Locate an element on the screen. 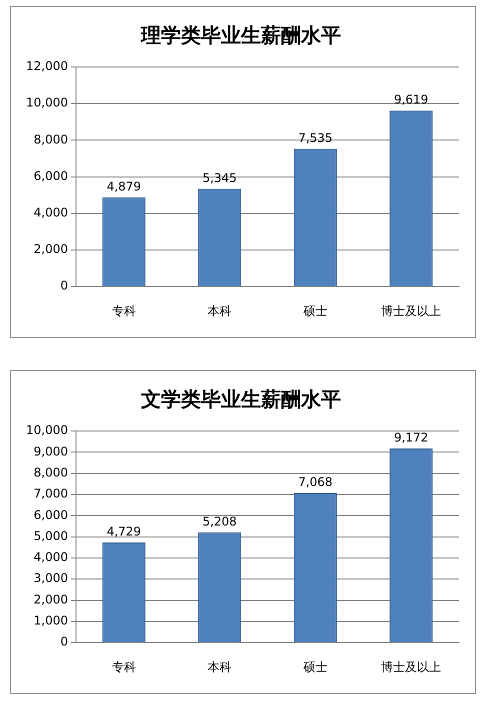 This screenshot has width=488, height=706. data-label: 4,879 is located at coordinates (124, 186).